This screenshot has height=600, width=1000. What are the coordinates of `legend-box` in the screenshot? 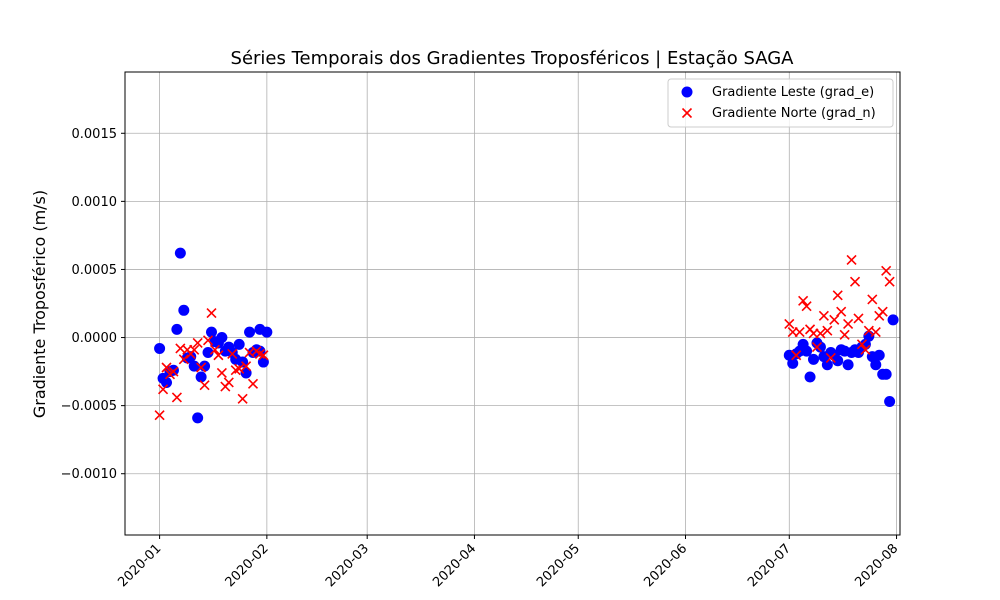 It's located at (780, 103).